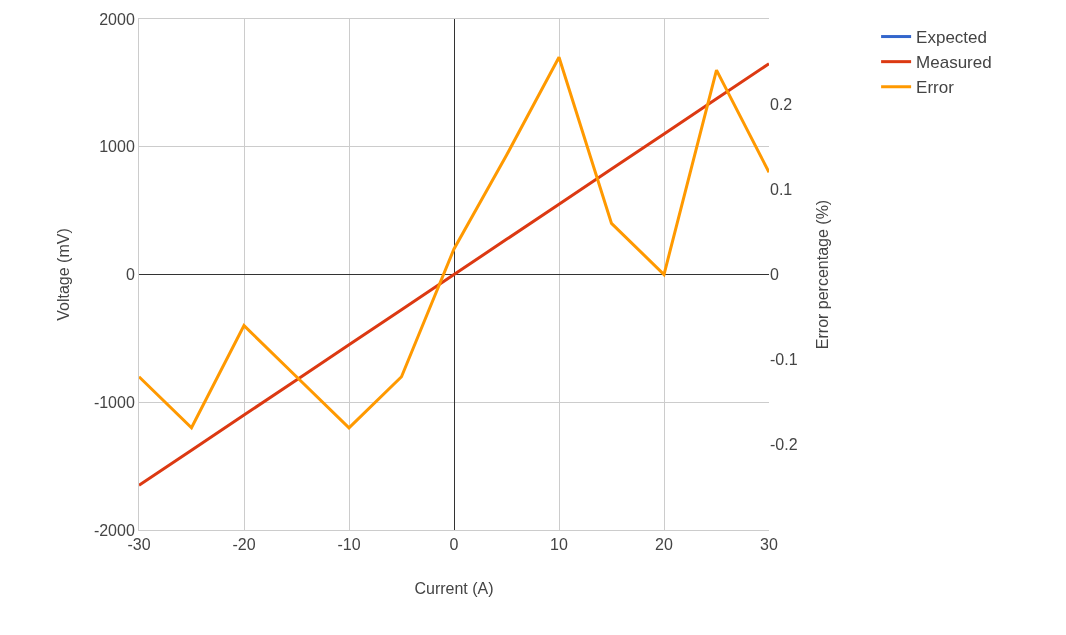  Describe the element at coordinates (349, 545) in the screenshot. I see `x-tick-label: -10` at that location.